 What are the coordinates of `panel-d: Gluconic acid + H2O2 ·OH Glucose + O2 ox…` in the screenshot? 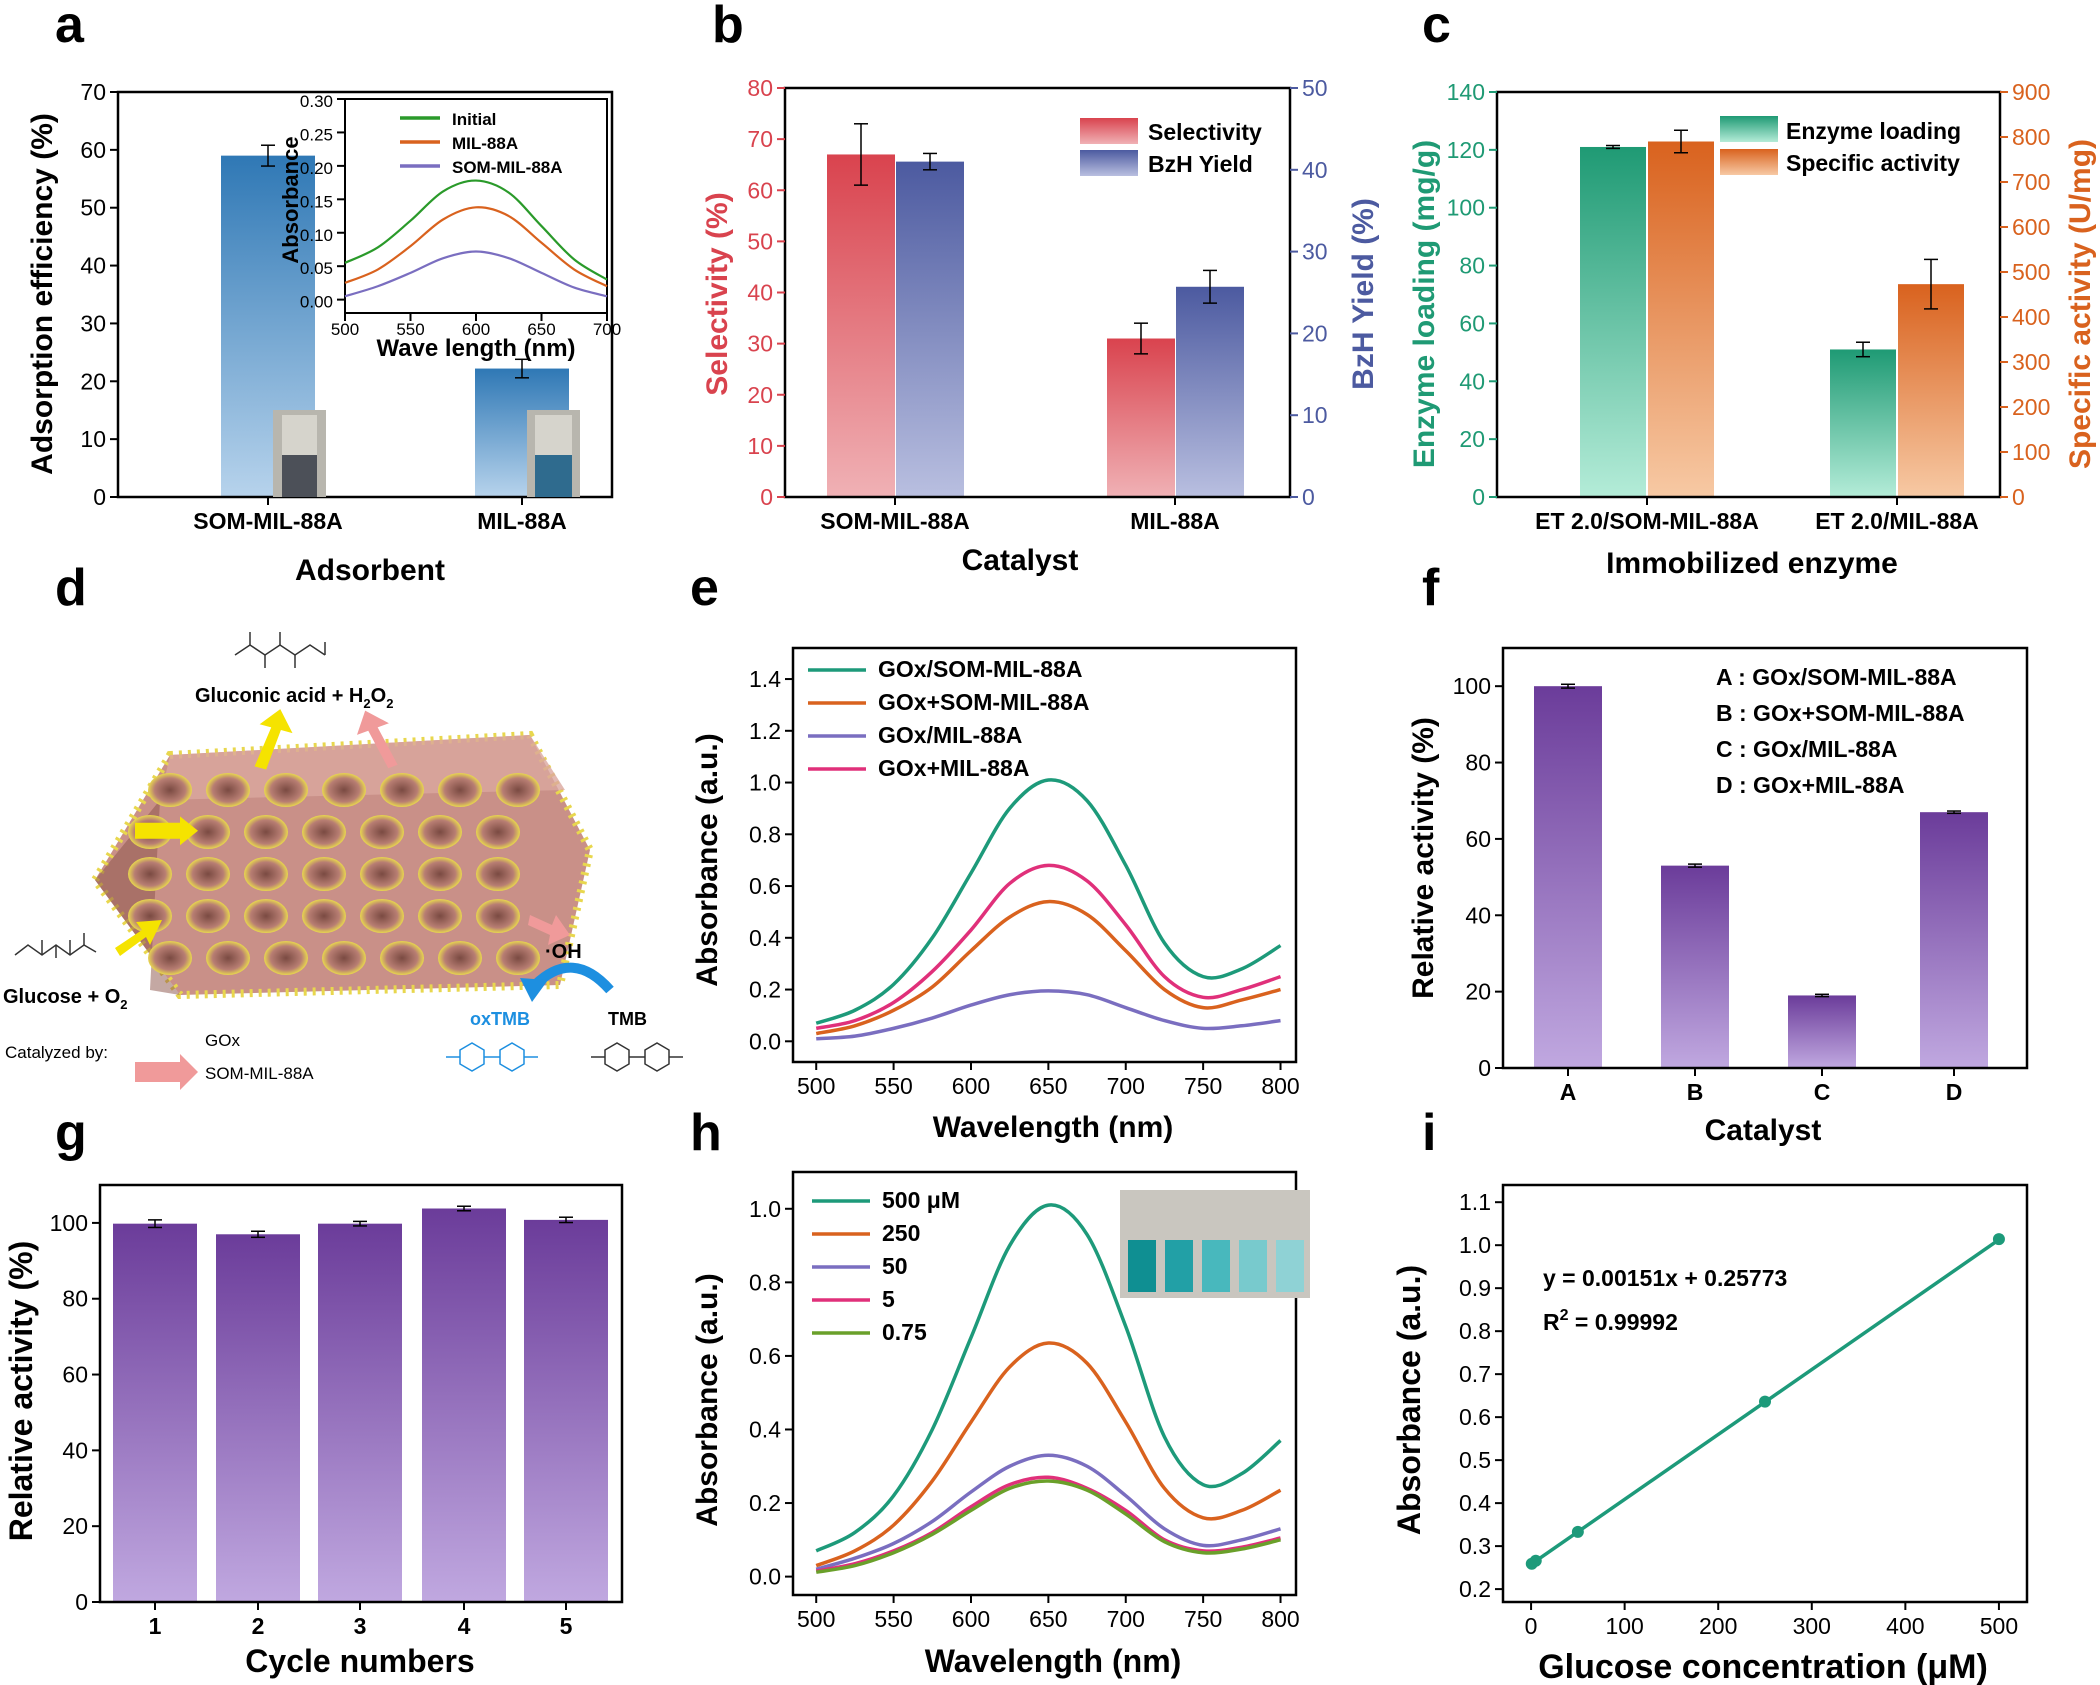 It's located at (343, 861).